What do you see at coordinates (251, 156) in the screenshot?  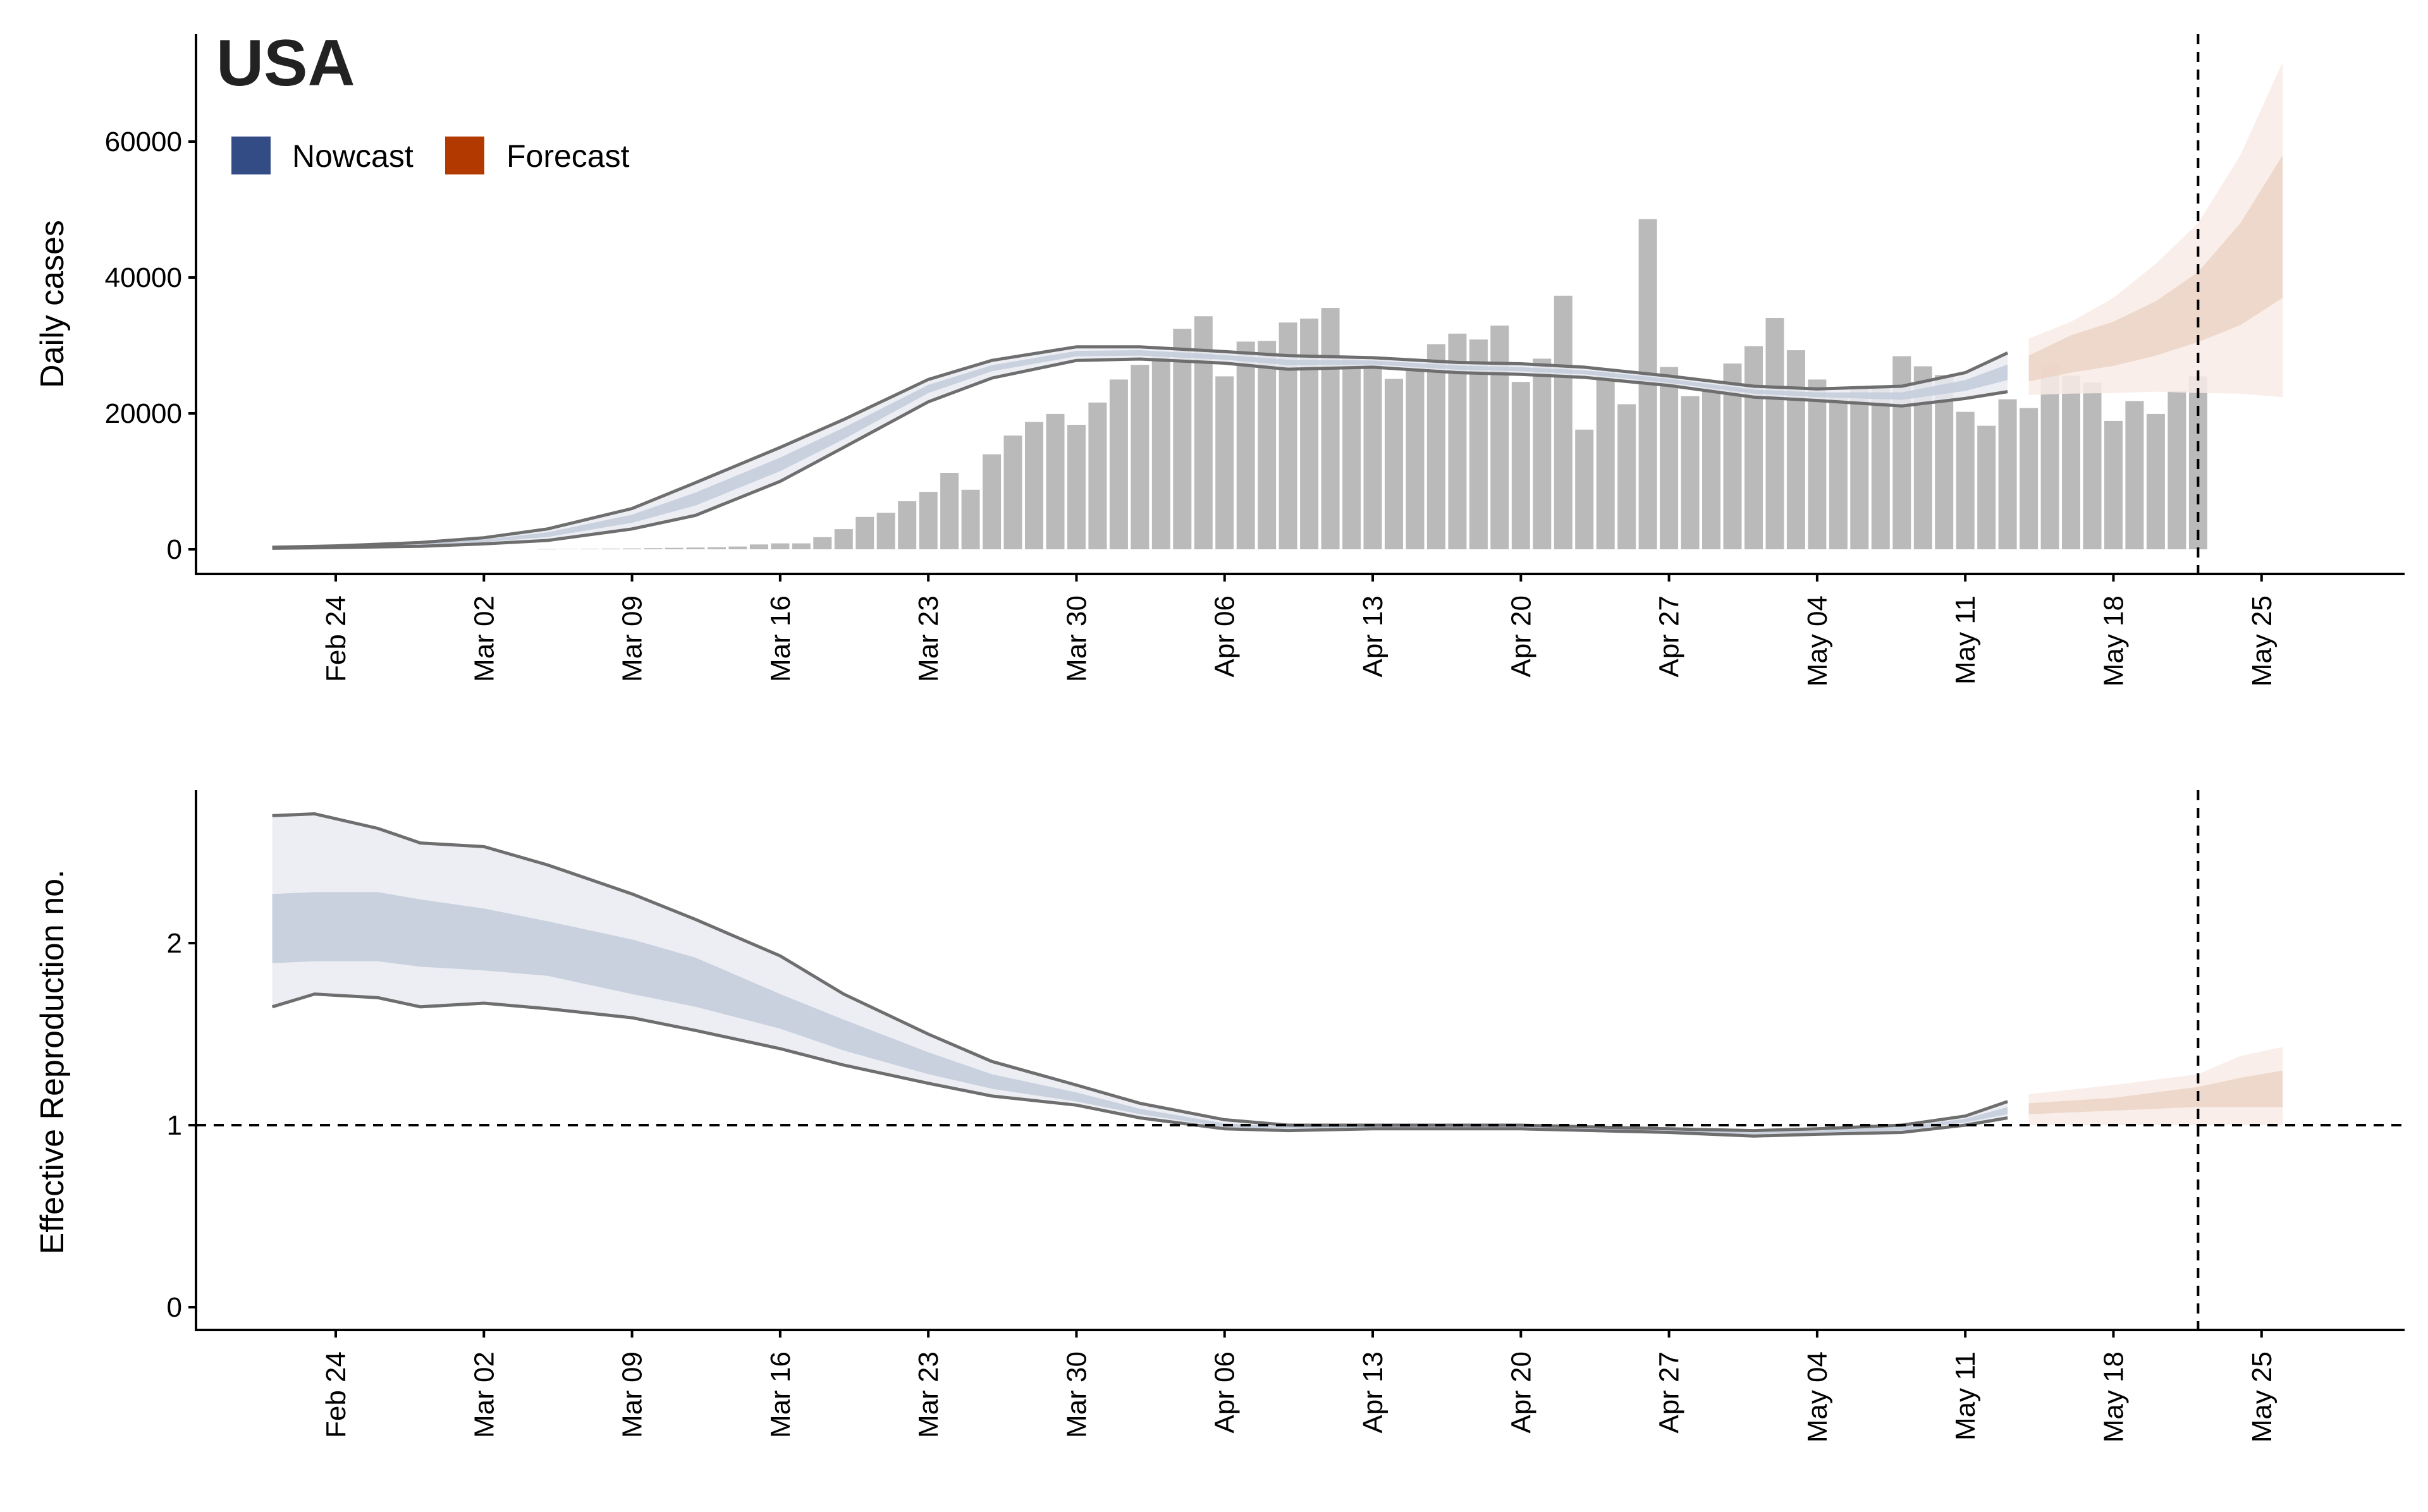 I see `legend-swatch-nowcast` at bounding box center [251, 156].